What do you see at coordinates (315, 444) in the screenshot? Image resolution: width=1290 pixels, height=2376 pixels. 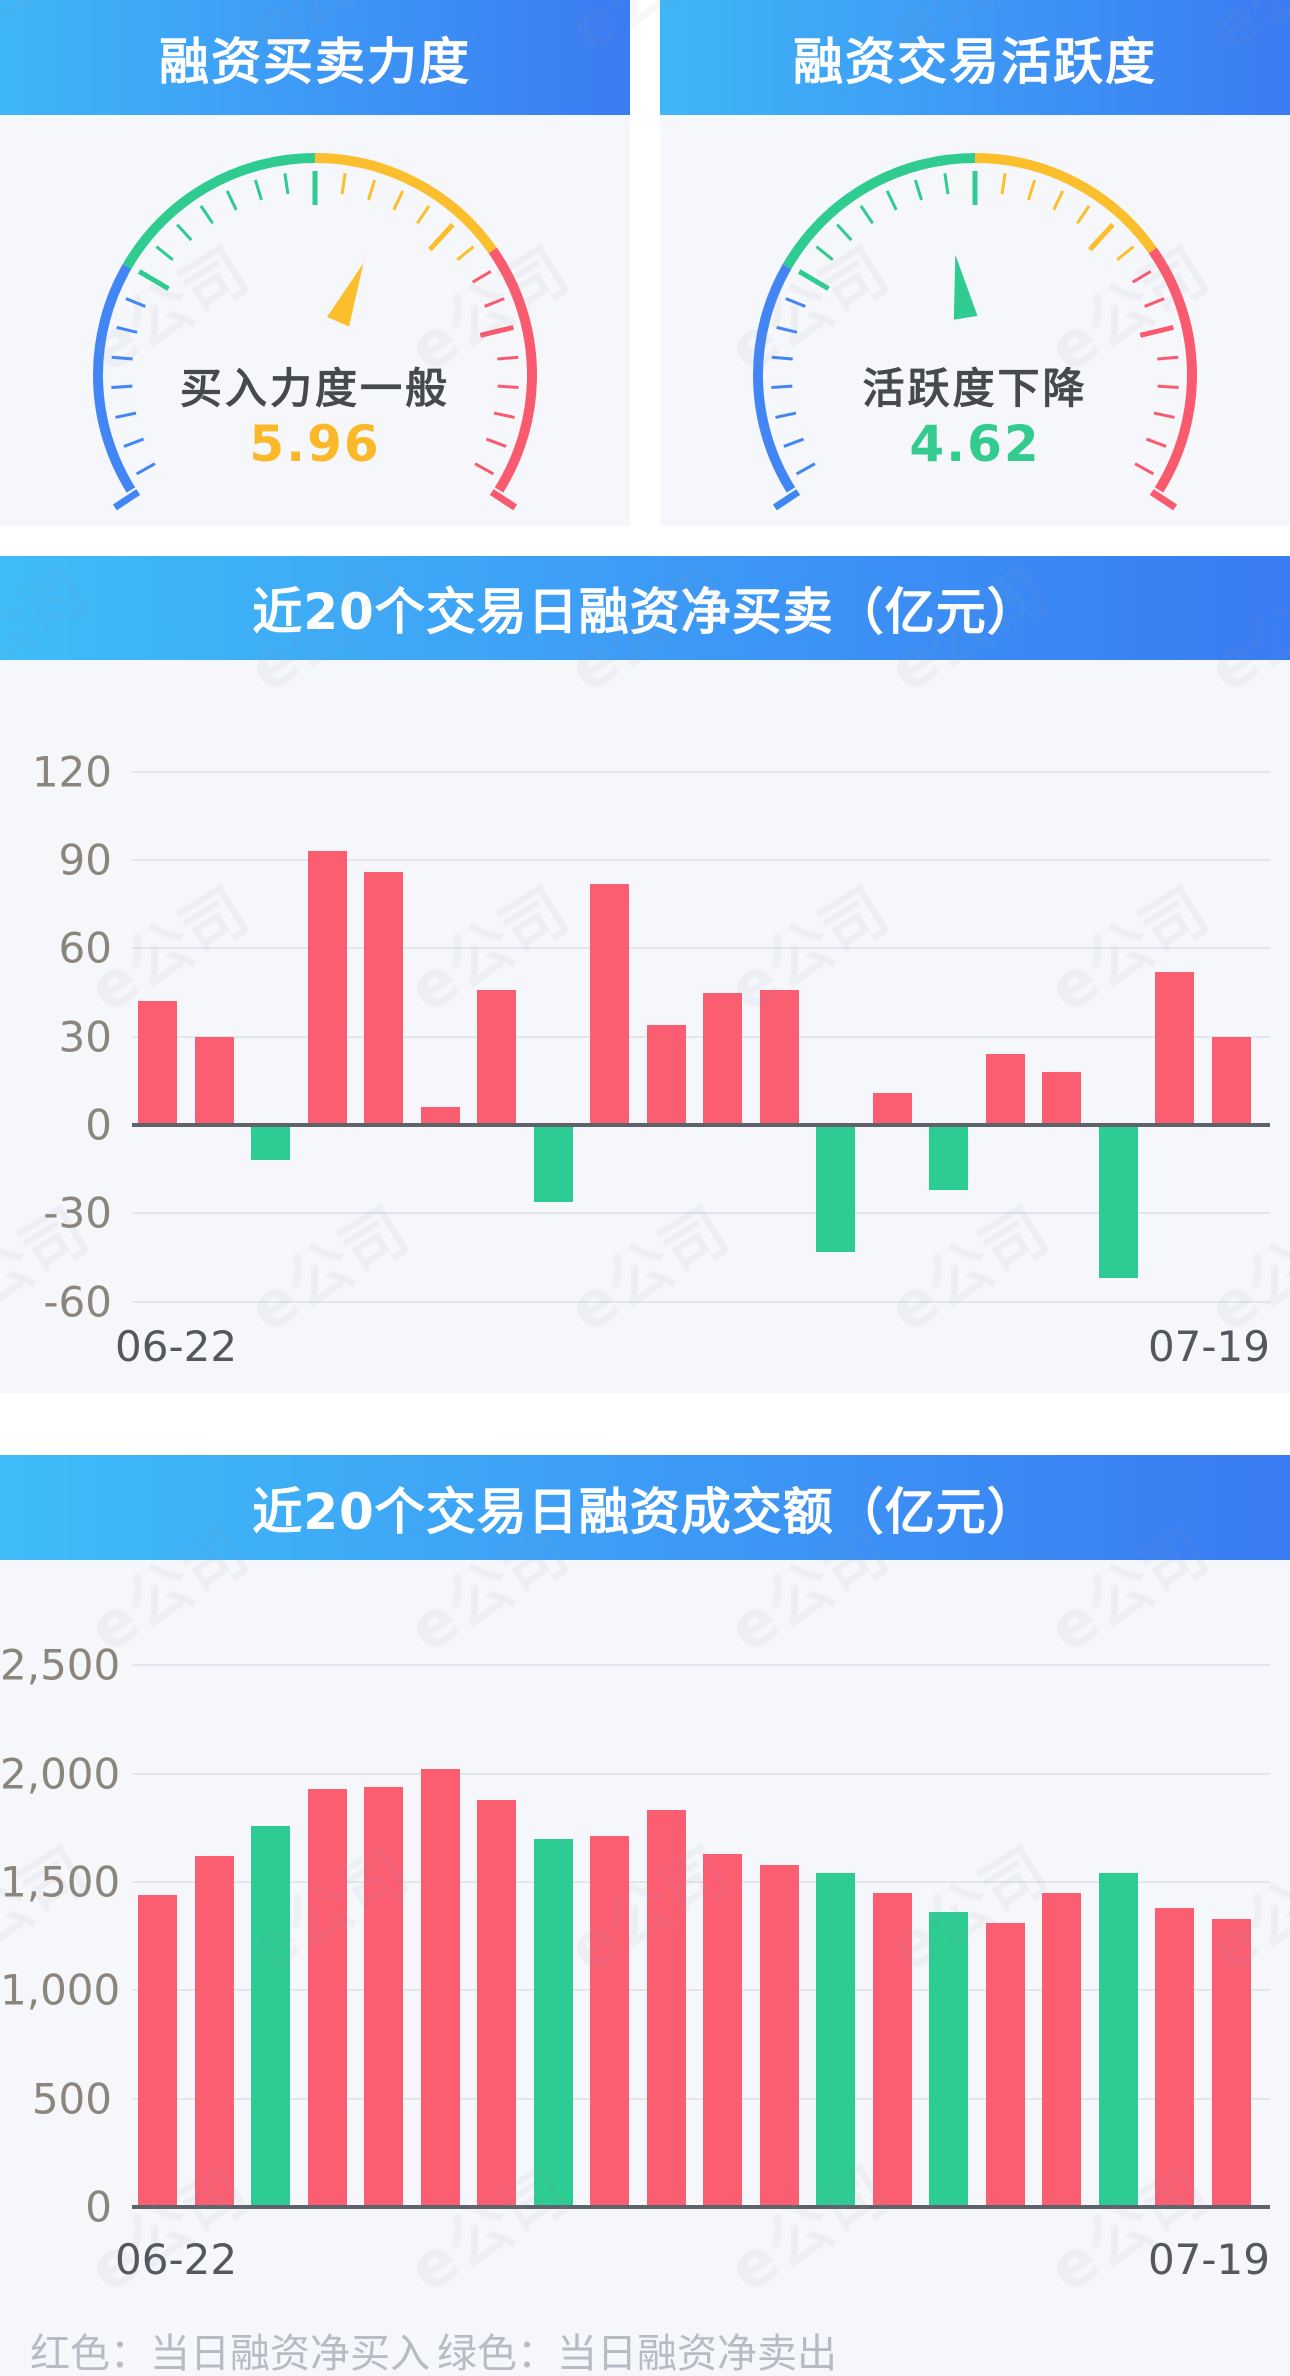 I see `gauge-value: 5.96` at bounding box center [315, 444].